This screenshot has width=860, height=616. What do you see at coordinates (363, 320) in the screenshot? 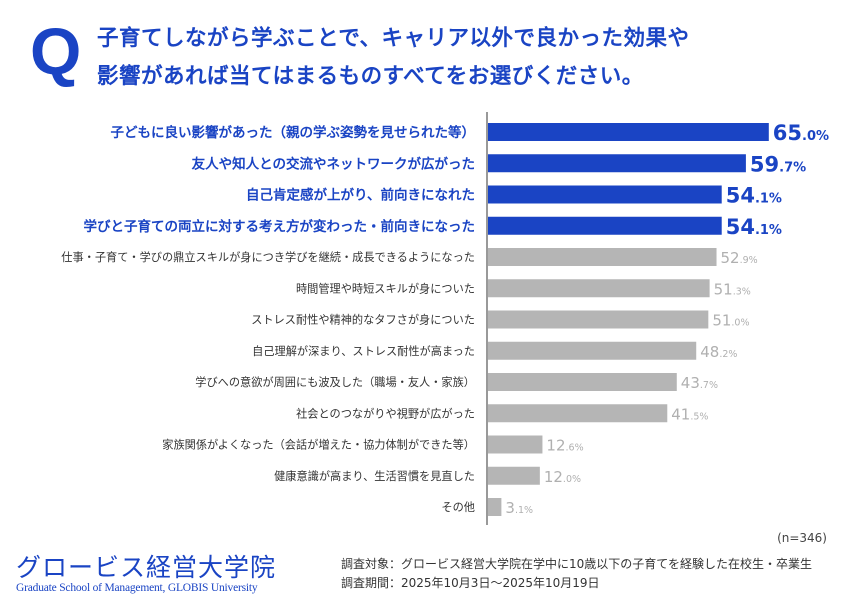
I see `category-label: ストレス耐性や精神的なタフさが身についた` at bounding box center [363, 320].